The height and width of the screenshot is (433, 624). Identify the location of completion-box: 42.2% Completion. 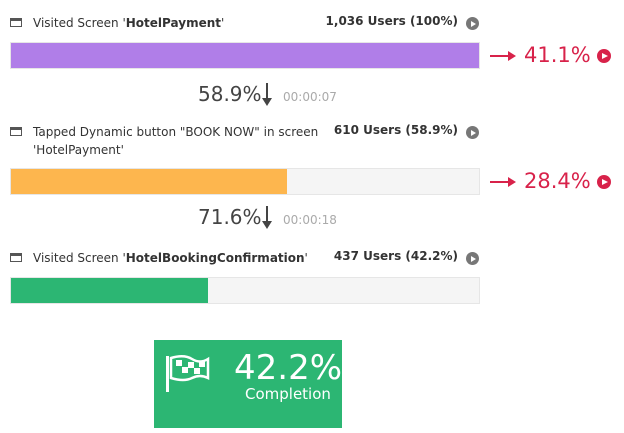
(248, 384).